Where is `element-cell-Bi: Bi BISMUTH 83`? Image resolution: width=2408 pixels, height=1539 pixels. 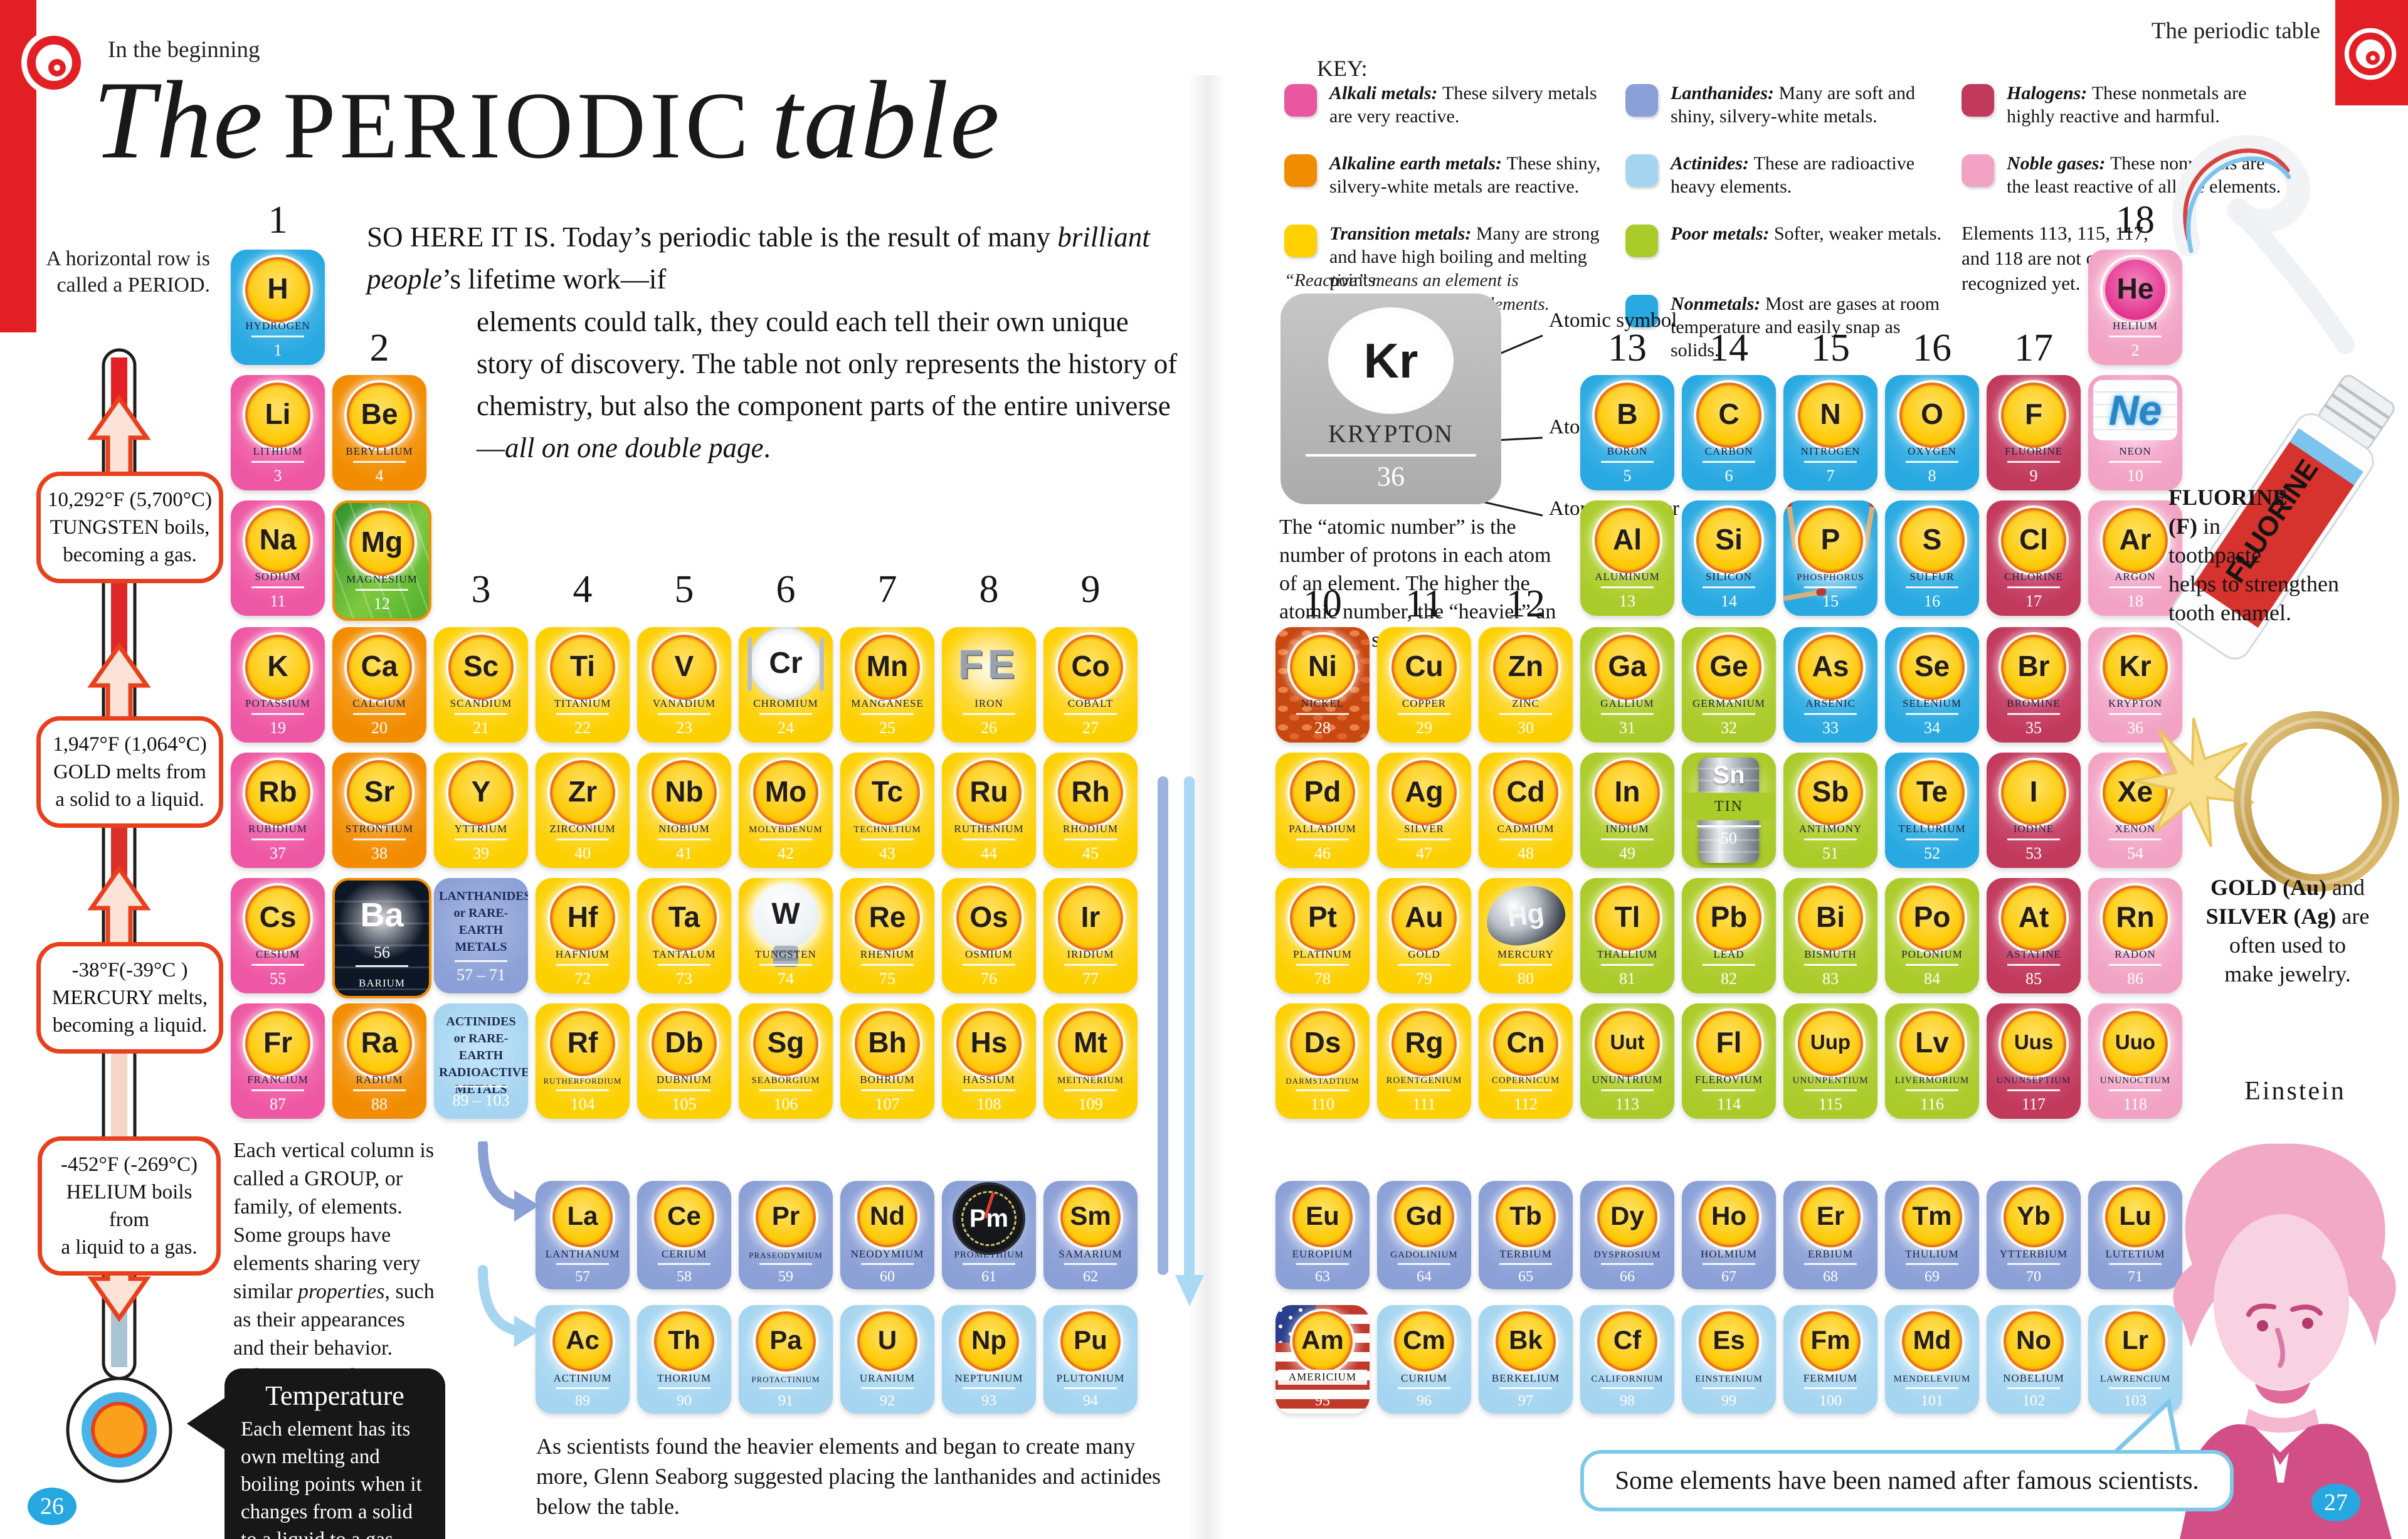
element-cell-Bi: Bi BISMUTH 83 is located at coordinates (1830, 936).